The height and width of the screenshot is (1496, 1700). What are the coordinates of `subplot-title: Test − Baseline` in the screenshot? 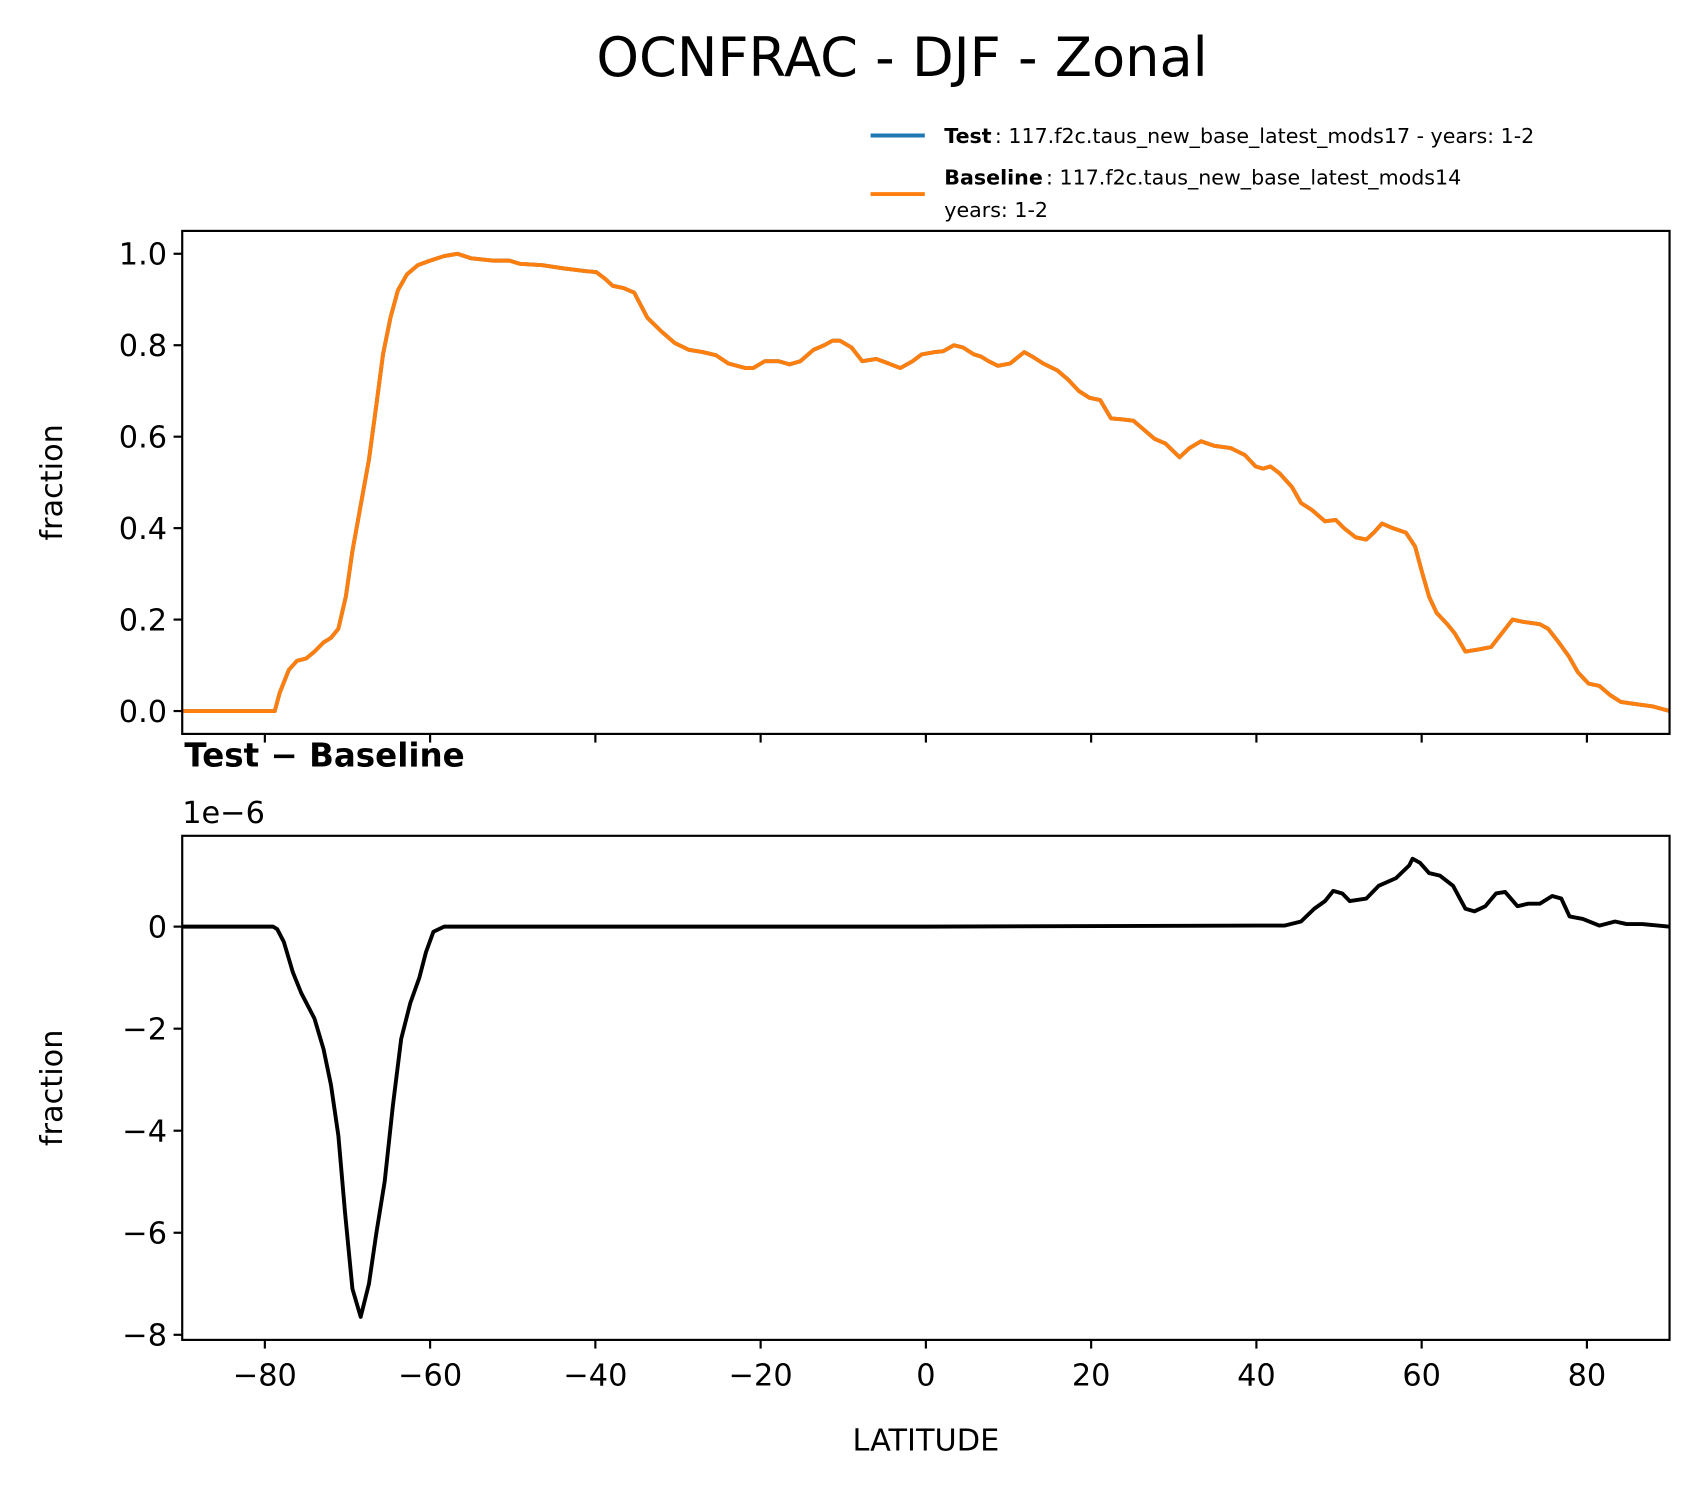 It's located at (324, 755).